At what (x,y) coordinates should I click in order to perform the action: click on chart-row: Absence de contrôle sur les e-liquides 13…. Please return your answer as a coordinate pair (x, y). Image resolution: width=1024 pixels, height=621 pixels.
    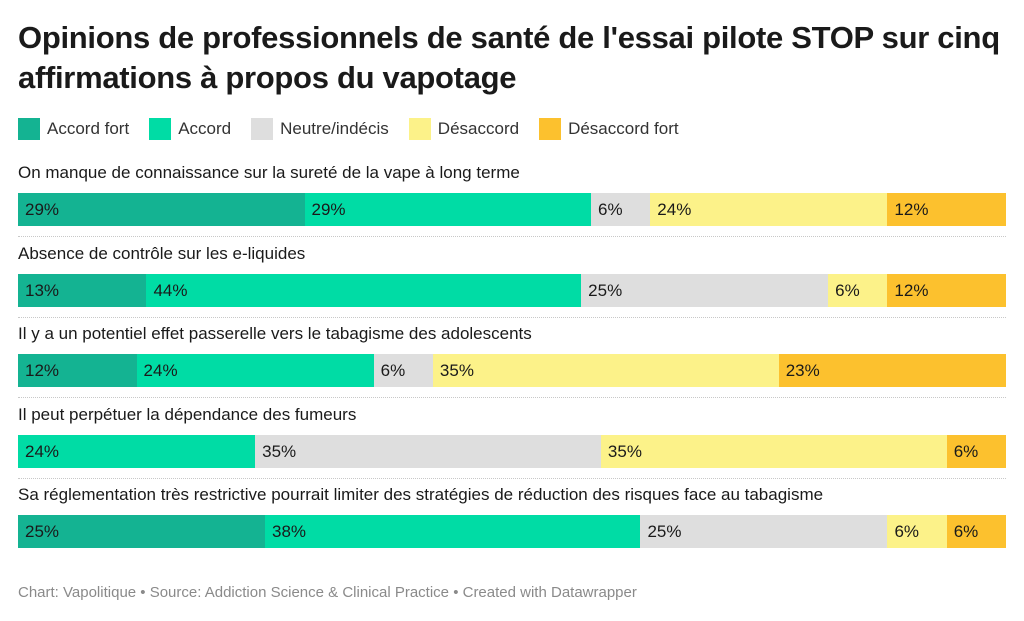
    Looking at the image, I should click on (512, 281).